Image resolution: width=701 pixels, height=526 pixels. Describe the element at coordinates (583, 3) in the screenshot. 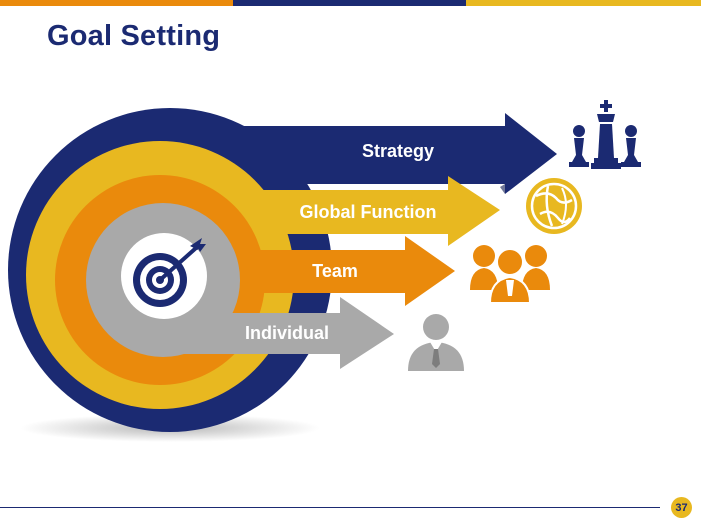

I see `top-bar-segment-gold` at that location.